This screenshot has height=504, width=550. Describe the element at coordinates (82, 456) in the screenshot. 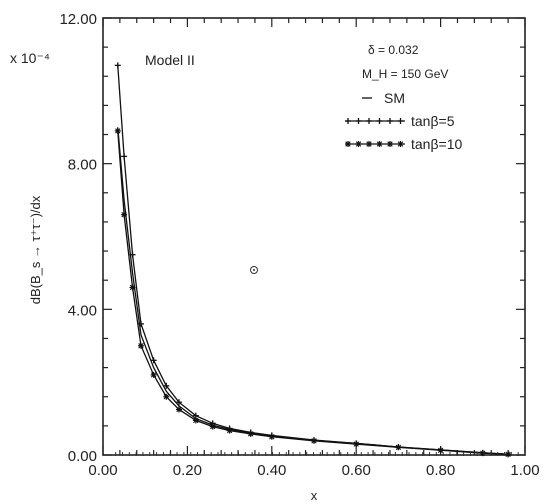

I see `y-tick-label: 0.00` at that location.